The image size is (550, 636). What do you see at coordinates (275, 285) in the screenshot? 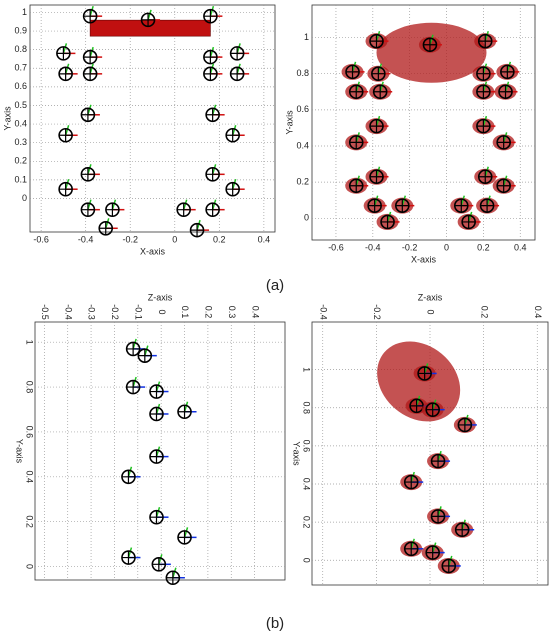
I see `caption: (a)` at bounding box center [275, 285].